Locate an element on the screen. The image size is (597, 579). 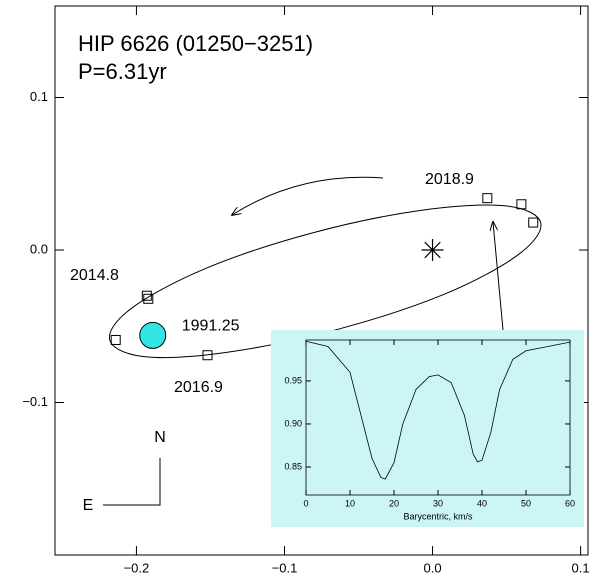
y-tick-label: 0.95 is located at coordinates (293, 380).